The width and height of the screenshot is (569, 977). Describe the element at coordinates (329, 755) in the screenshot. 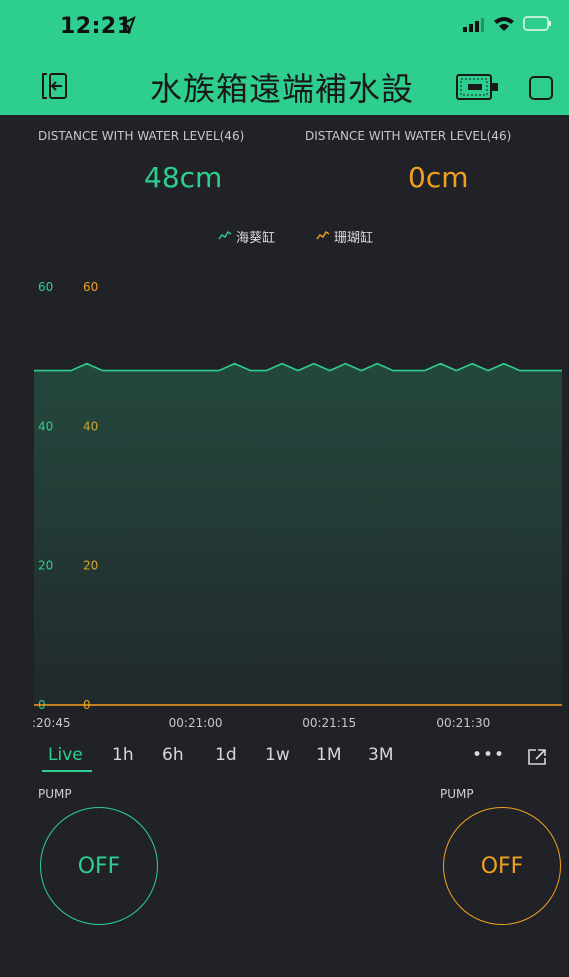

I see `range-1m: 1M` at that location.